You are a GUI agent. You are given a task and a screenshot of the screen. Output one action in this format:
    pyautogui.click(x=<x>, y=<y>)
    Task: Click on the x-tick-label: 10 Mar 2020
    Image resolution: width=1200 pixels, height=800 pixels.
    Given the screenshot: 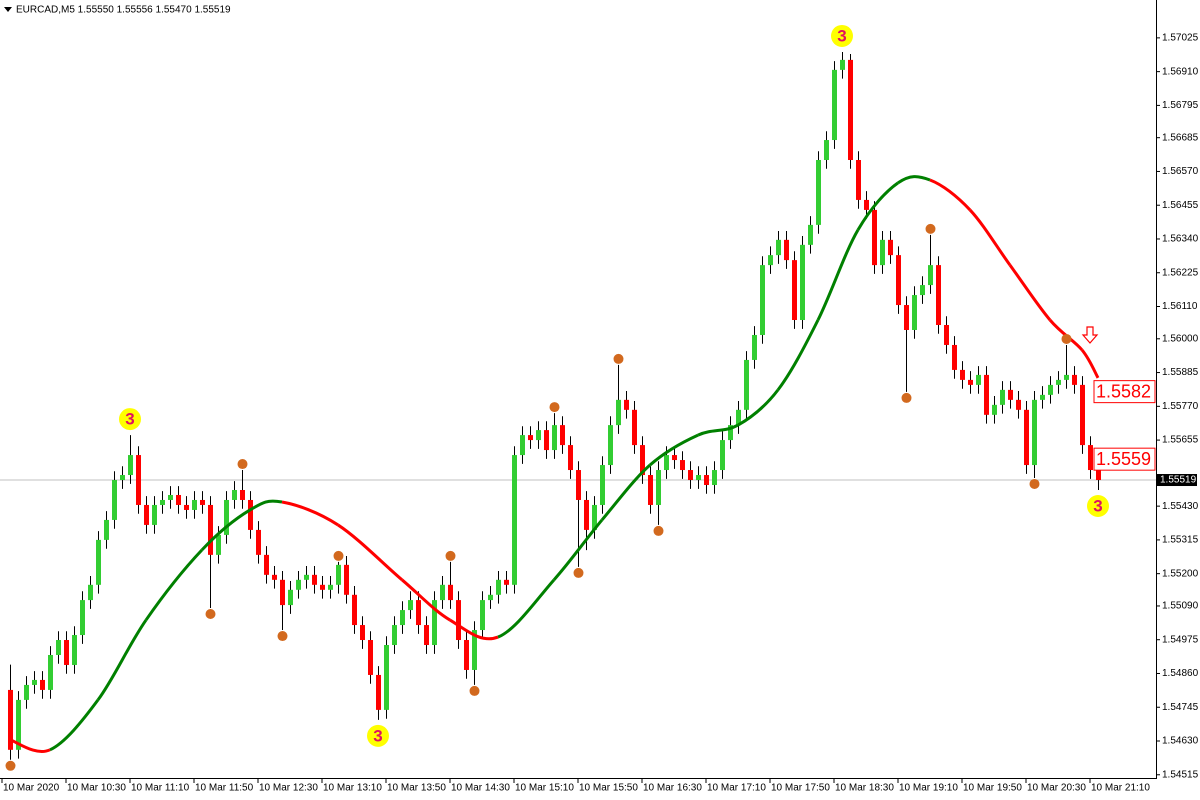 What is the action you would take?
    pyautogui.click(x=31, y=788)
    